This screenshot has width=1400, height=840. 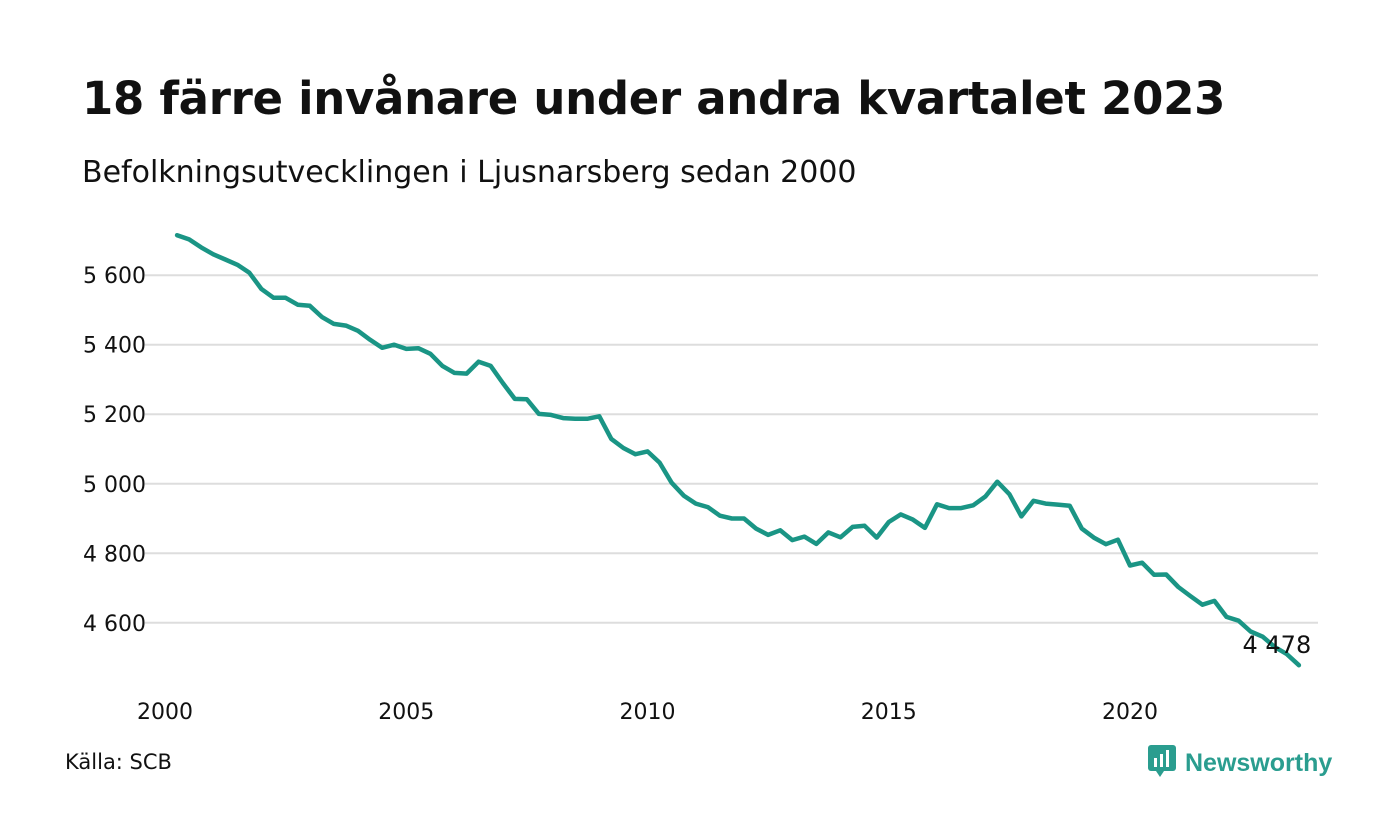 I want to click on y-axis-ticks: 4 600 4 800 5 000 5 200 5 400 5 600, so click(x=114, y=450).